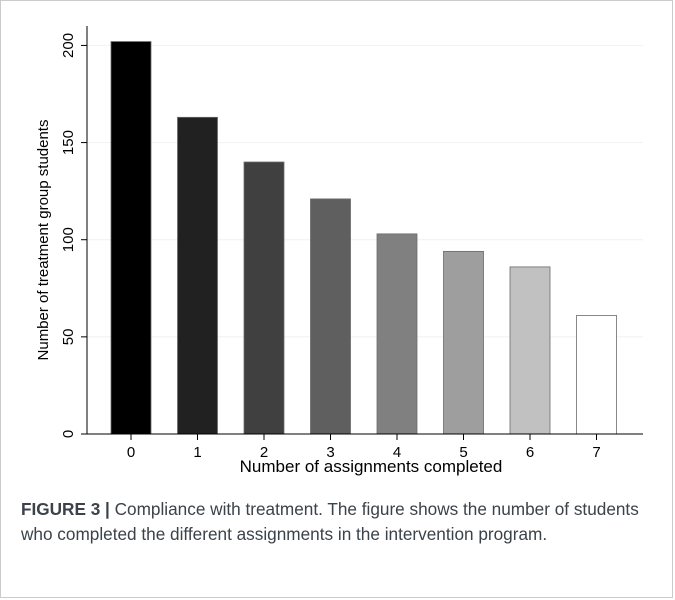 This screenshot has width=675, height=600. Describe the element at coordinates (68, 434) in the screenshot. I see `y-tick-label: 0` at that location.